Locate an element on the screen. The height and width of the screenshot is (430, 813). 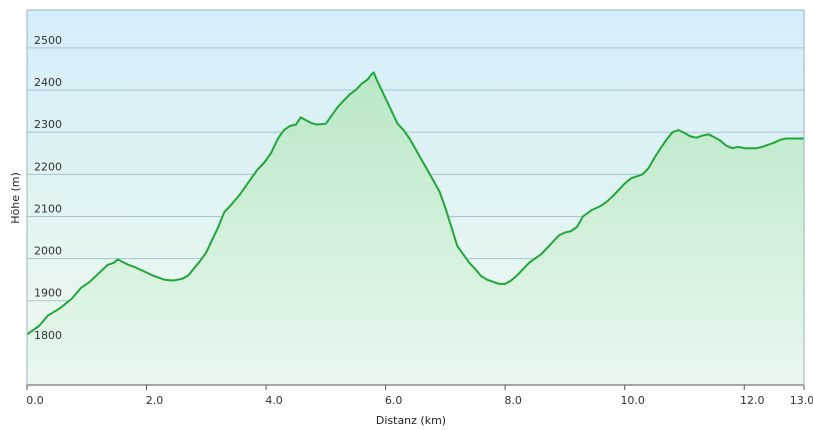
x-tick-label: 0.0 is located at coordinates (35, 400).